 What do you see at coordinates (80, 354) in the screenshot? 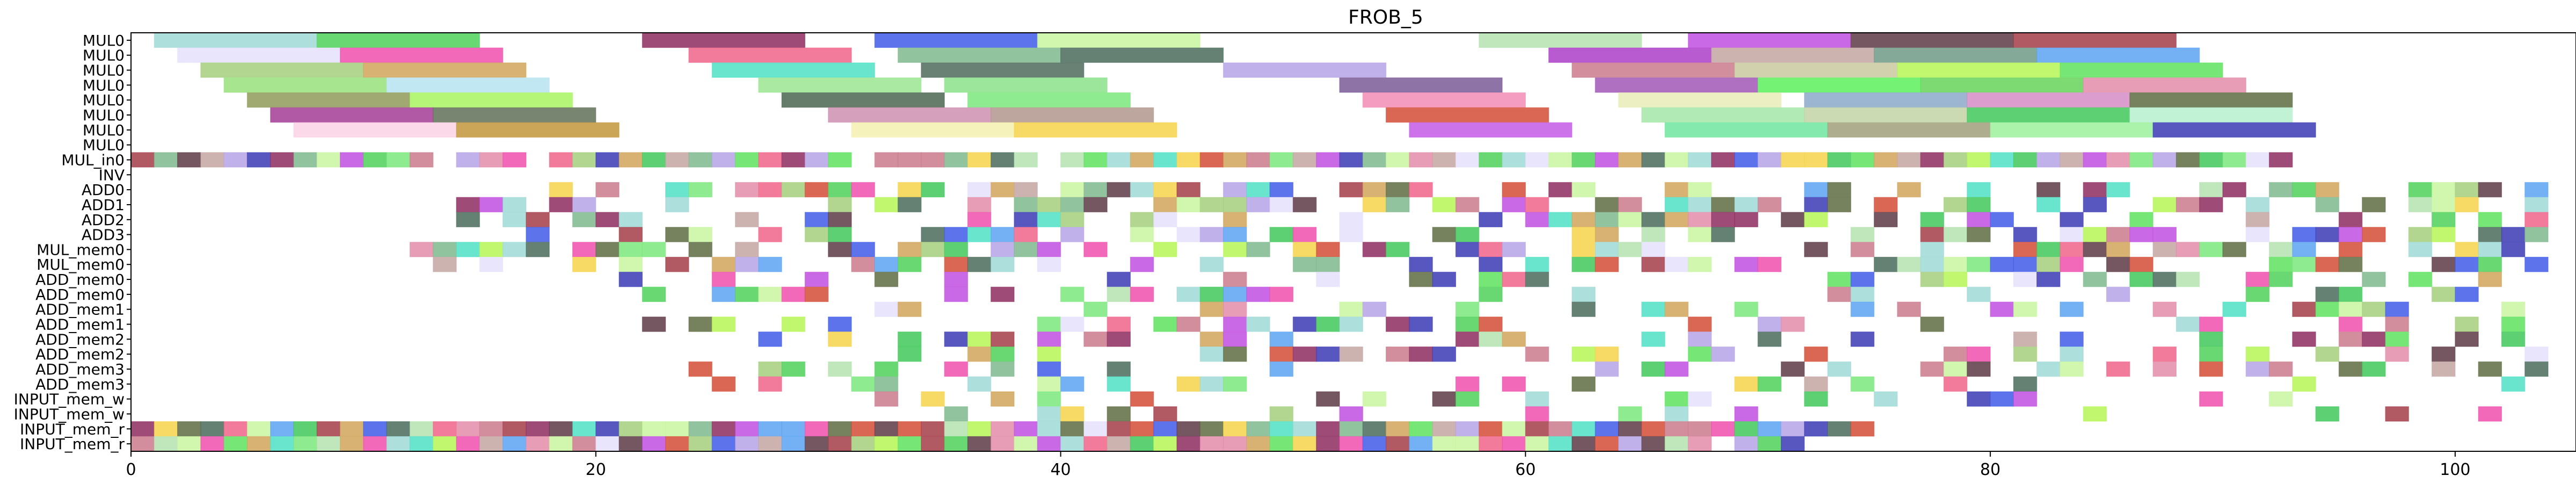
I see `row-label: ADD_mem2` at bounding box center [80, 354].